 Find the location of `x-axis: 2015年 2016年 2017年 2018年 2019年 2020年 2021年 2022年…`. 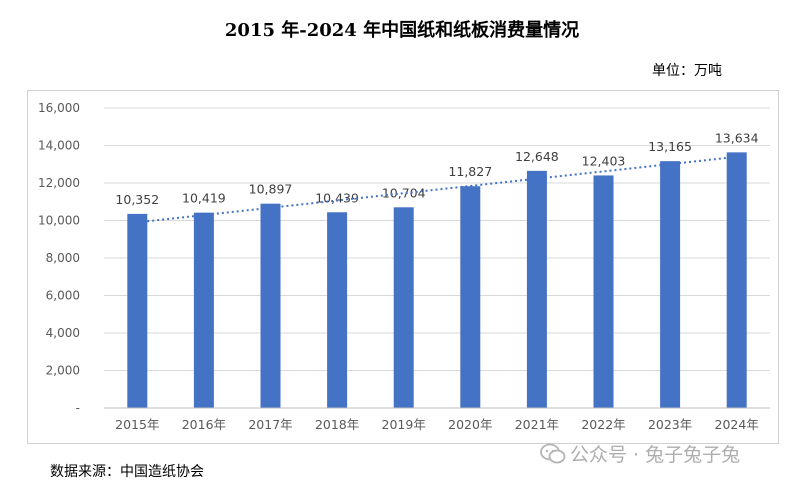

x-axis: 2015年 2016年 2017年 2018年 2019年 2020年 2021年 2022年… is located at coordinates (437, 419).